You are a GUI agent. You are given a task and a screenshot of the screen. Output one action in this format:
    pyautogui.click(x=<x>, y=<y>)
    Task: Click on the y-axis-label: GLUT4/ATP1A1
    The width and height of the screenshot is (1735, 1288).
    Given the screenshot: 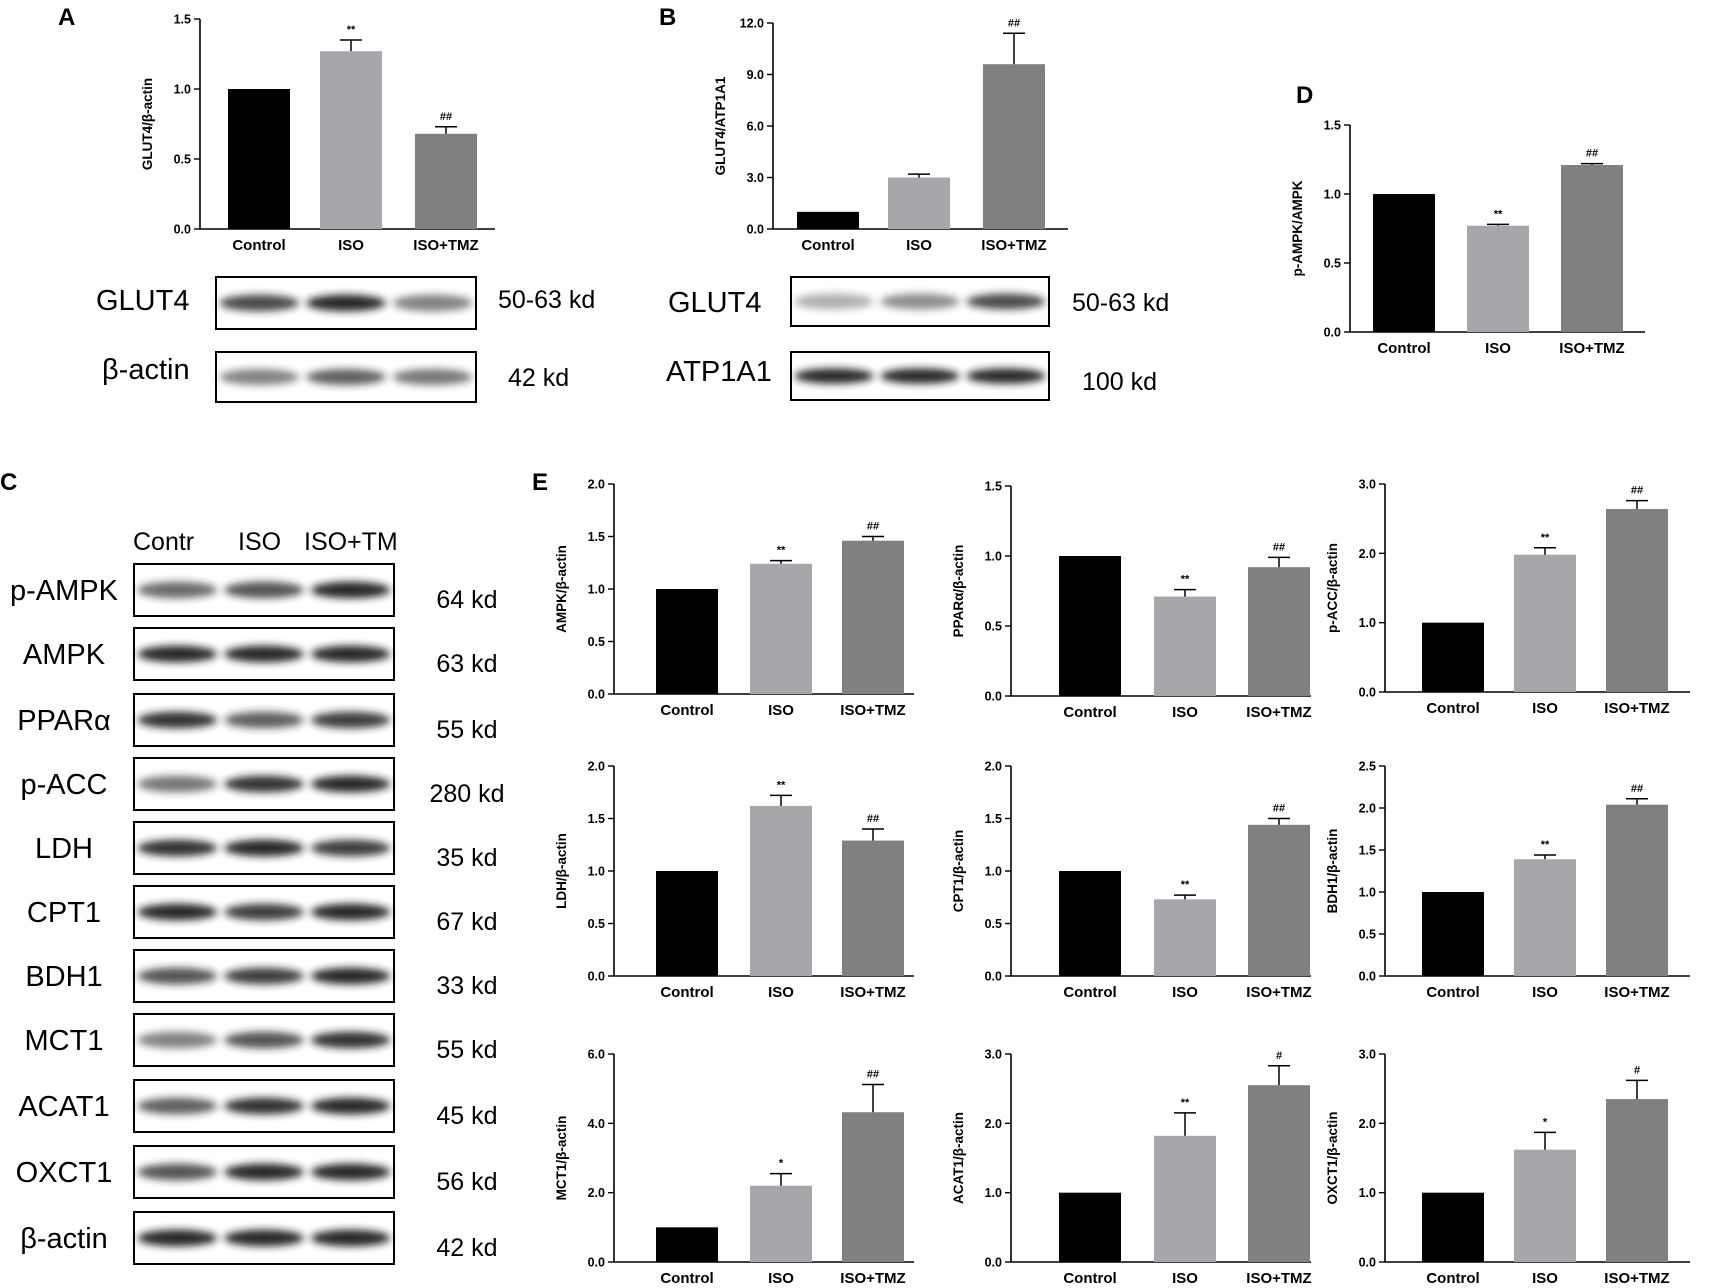 What is the action you would take?
    pyautogui.click(x=720, y=125)
    